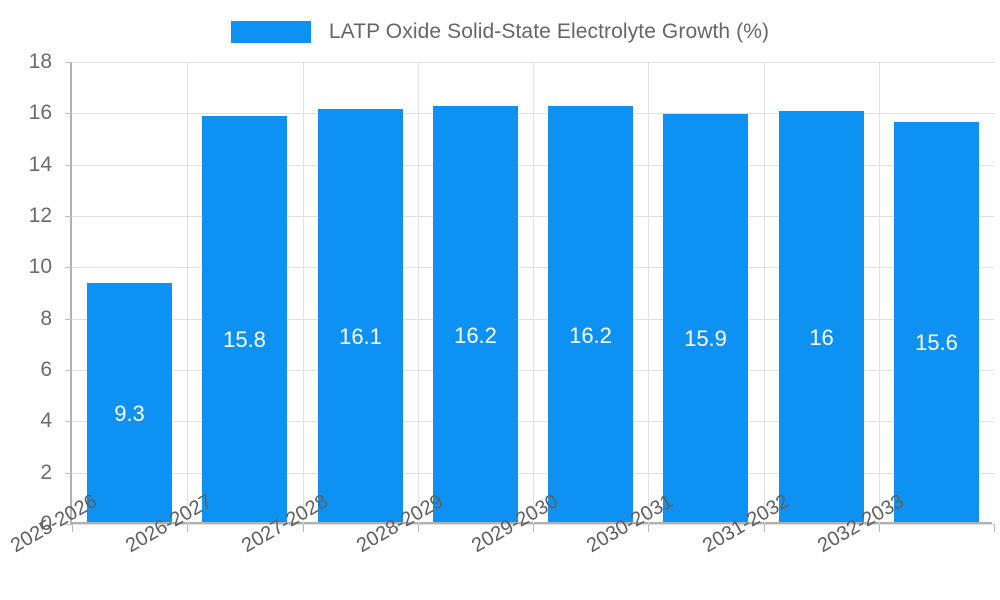 The image size is (1000, 600). I want to click on bar-value-label: 15.9, so click(705, 338).